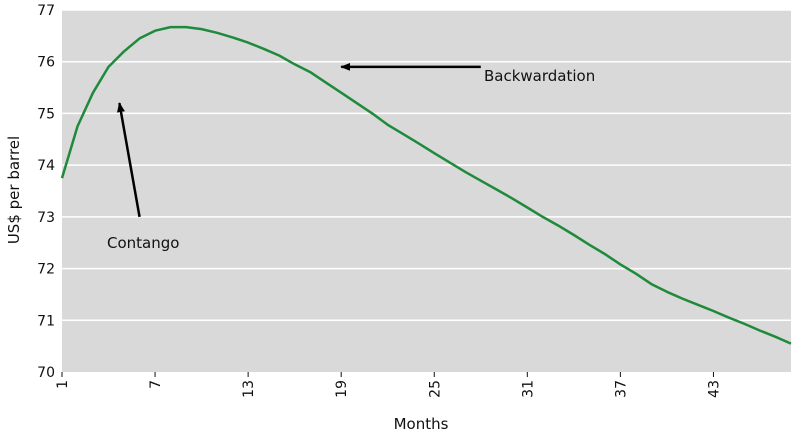  What do you see at coordinates (388, 385) in the screenshot?
I see `x-axis-ticks: 1 7 13 19 25 31 37 43` at bounding box center [388, 385].